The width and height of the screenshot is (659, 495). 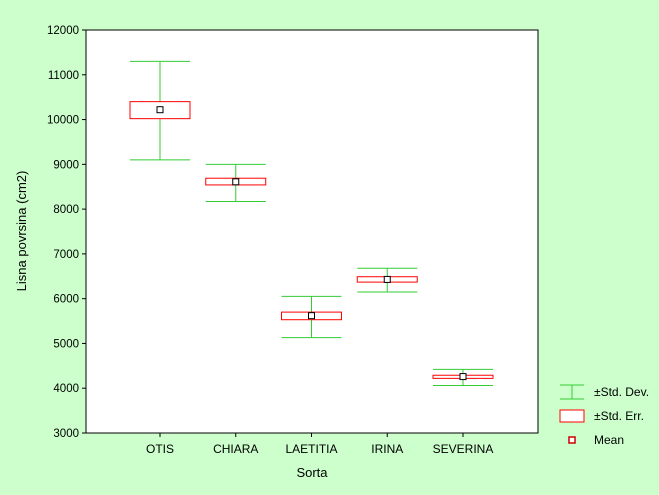 What do you see at coordinates (66, 389) in the screenshot?
I see `y-tick-label: 4000` at bounding box center [66, 389].